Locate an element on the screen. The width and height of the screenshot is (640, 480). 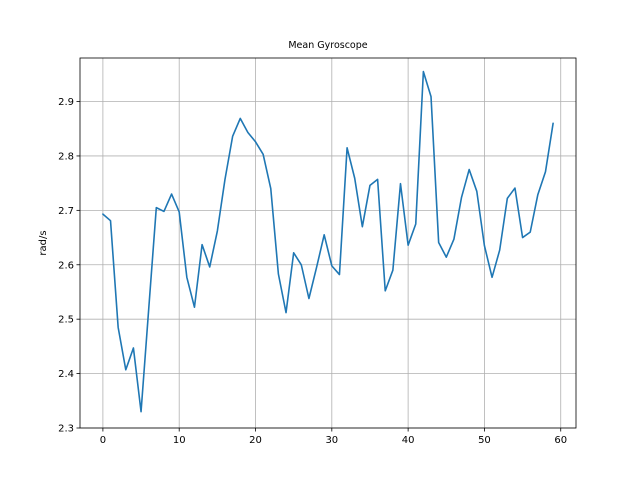
x-tick-label: 20 is located at coordinates (255, 440).